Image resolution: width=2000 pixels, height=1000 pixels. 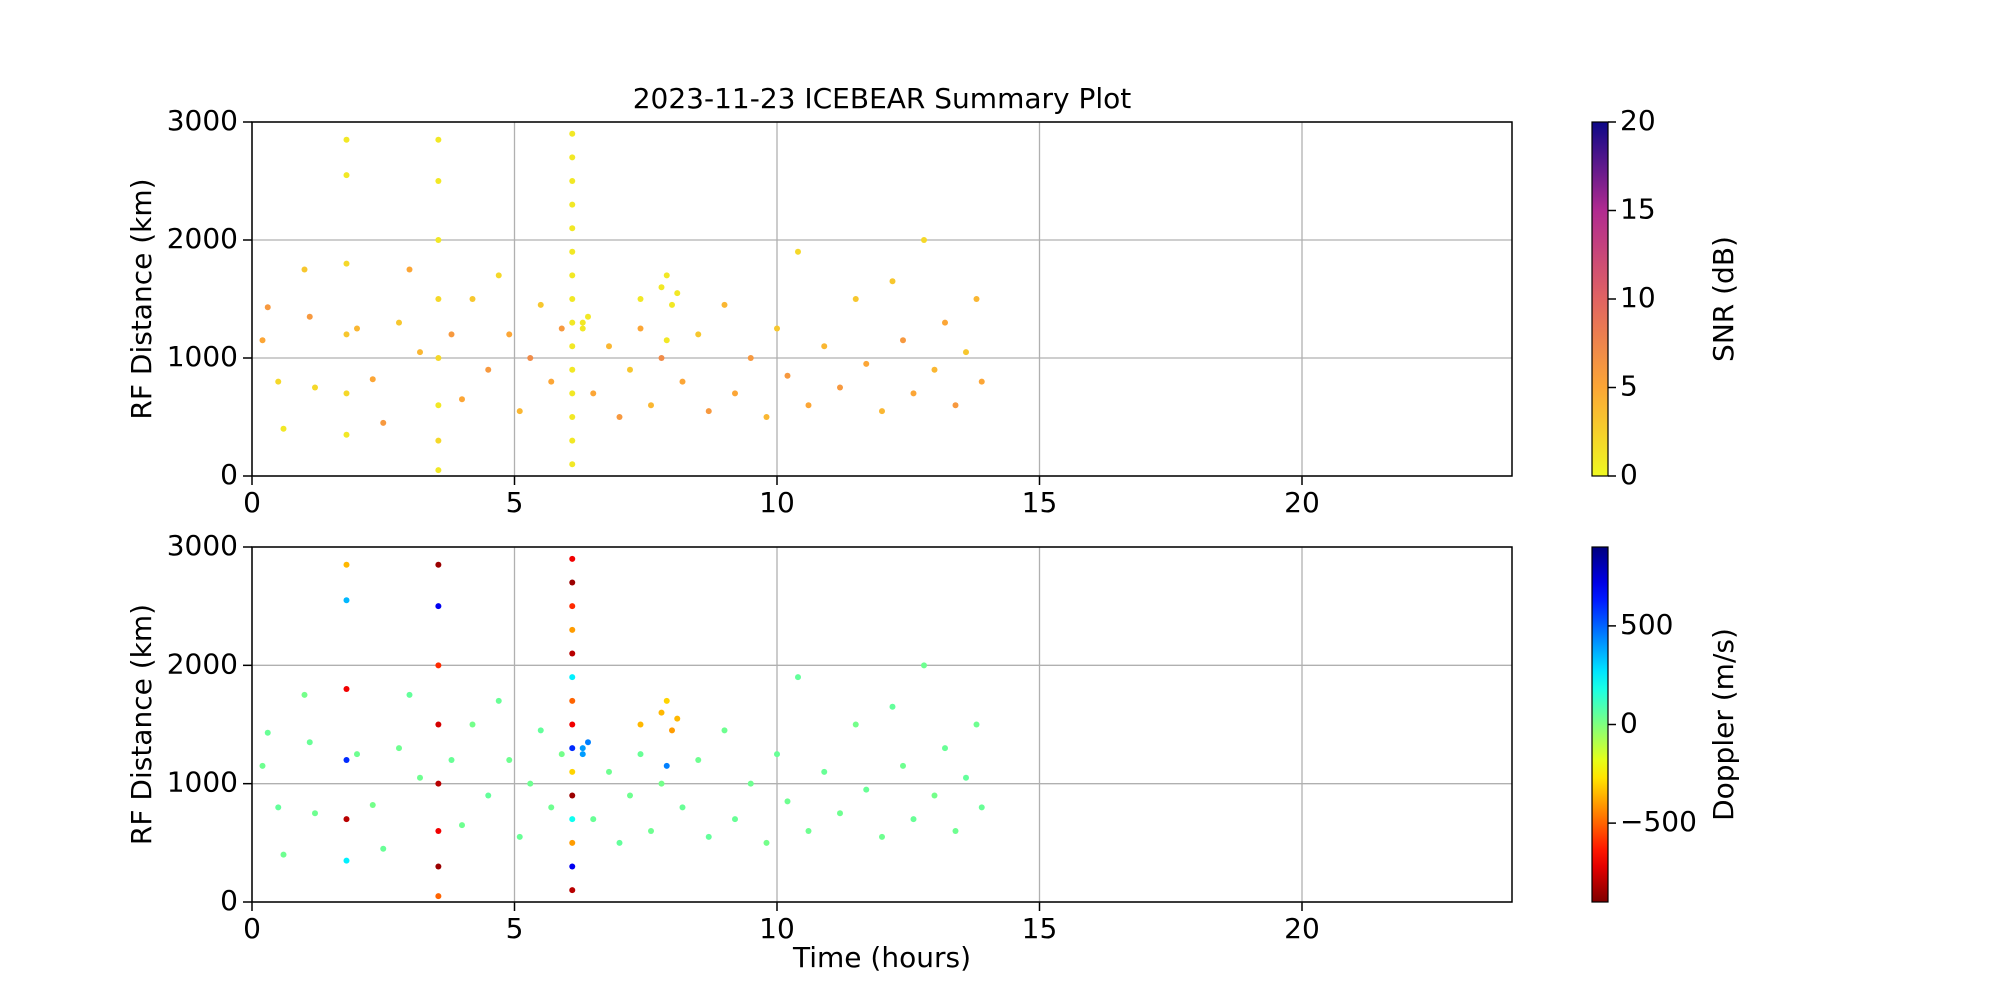 What do you see at coordinates (229, 900) in the screenshot?
I see `y-tick-label: 0` at bounding box center [229, 900].